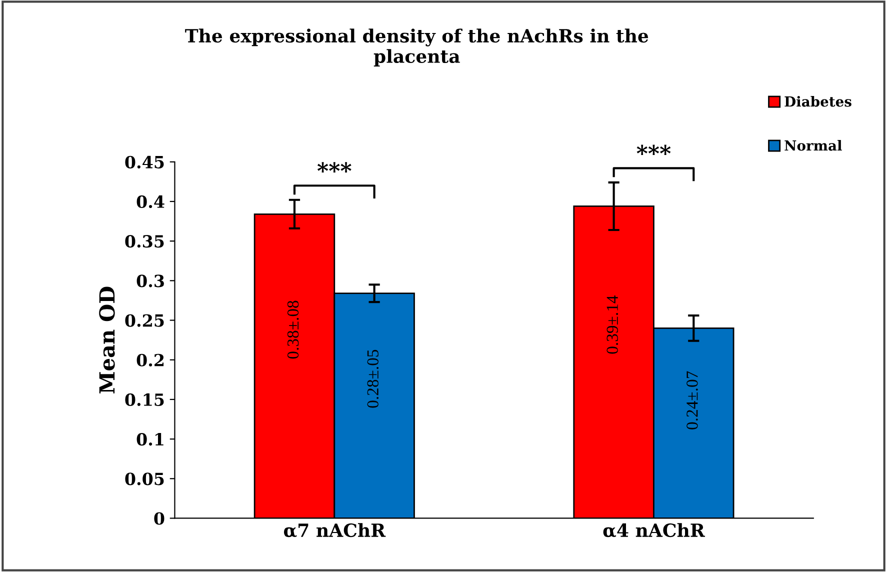 This screenshot has width=887, height=572. What do you see at coordinates (150, 201) in the screenshot?
I see `y-tick-label: 0.4` at bounding box center [150, 201].